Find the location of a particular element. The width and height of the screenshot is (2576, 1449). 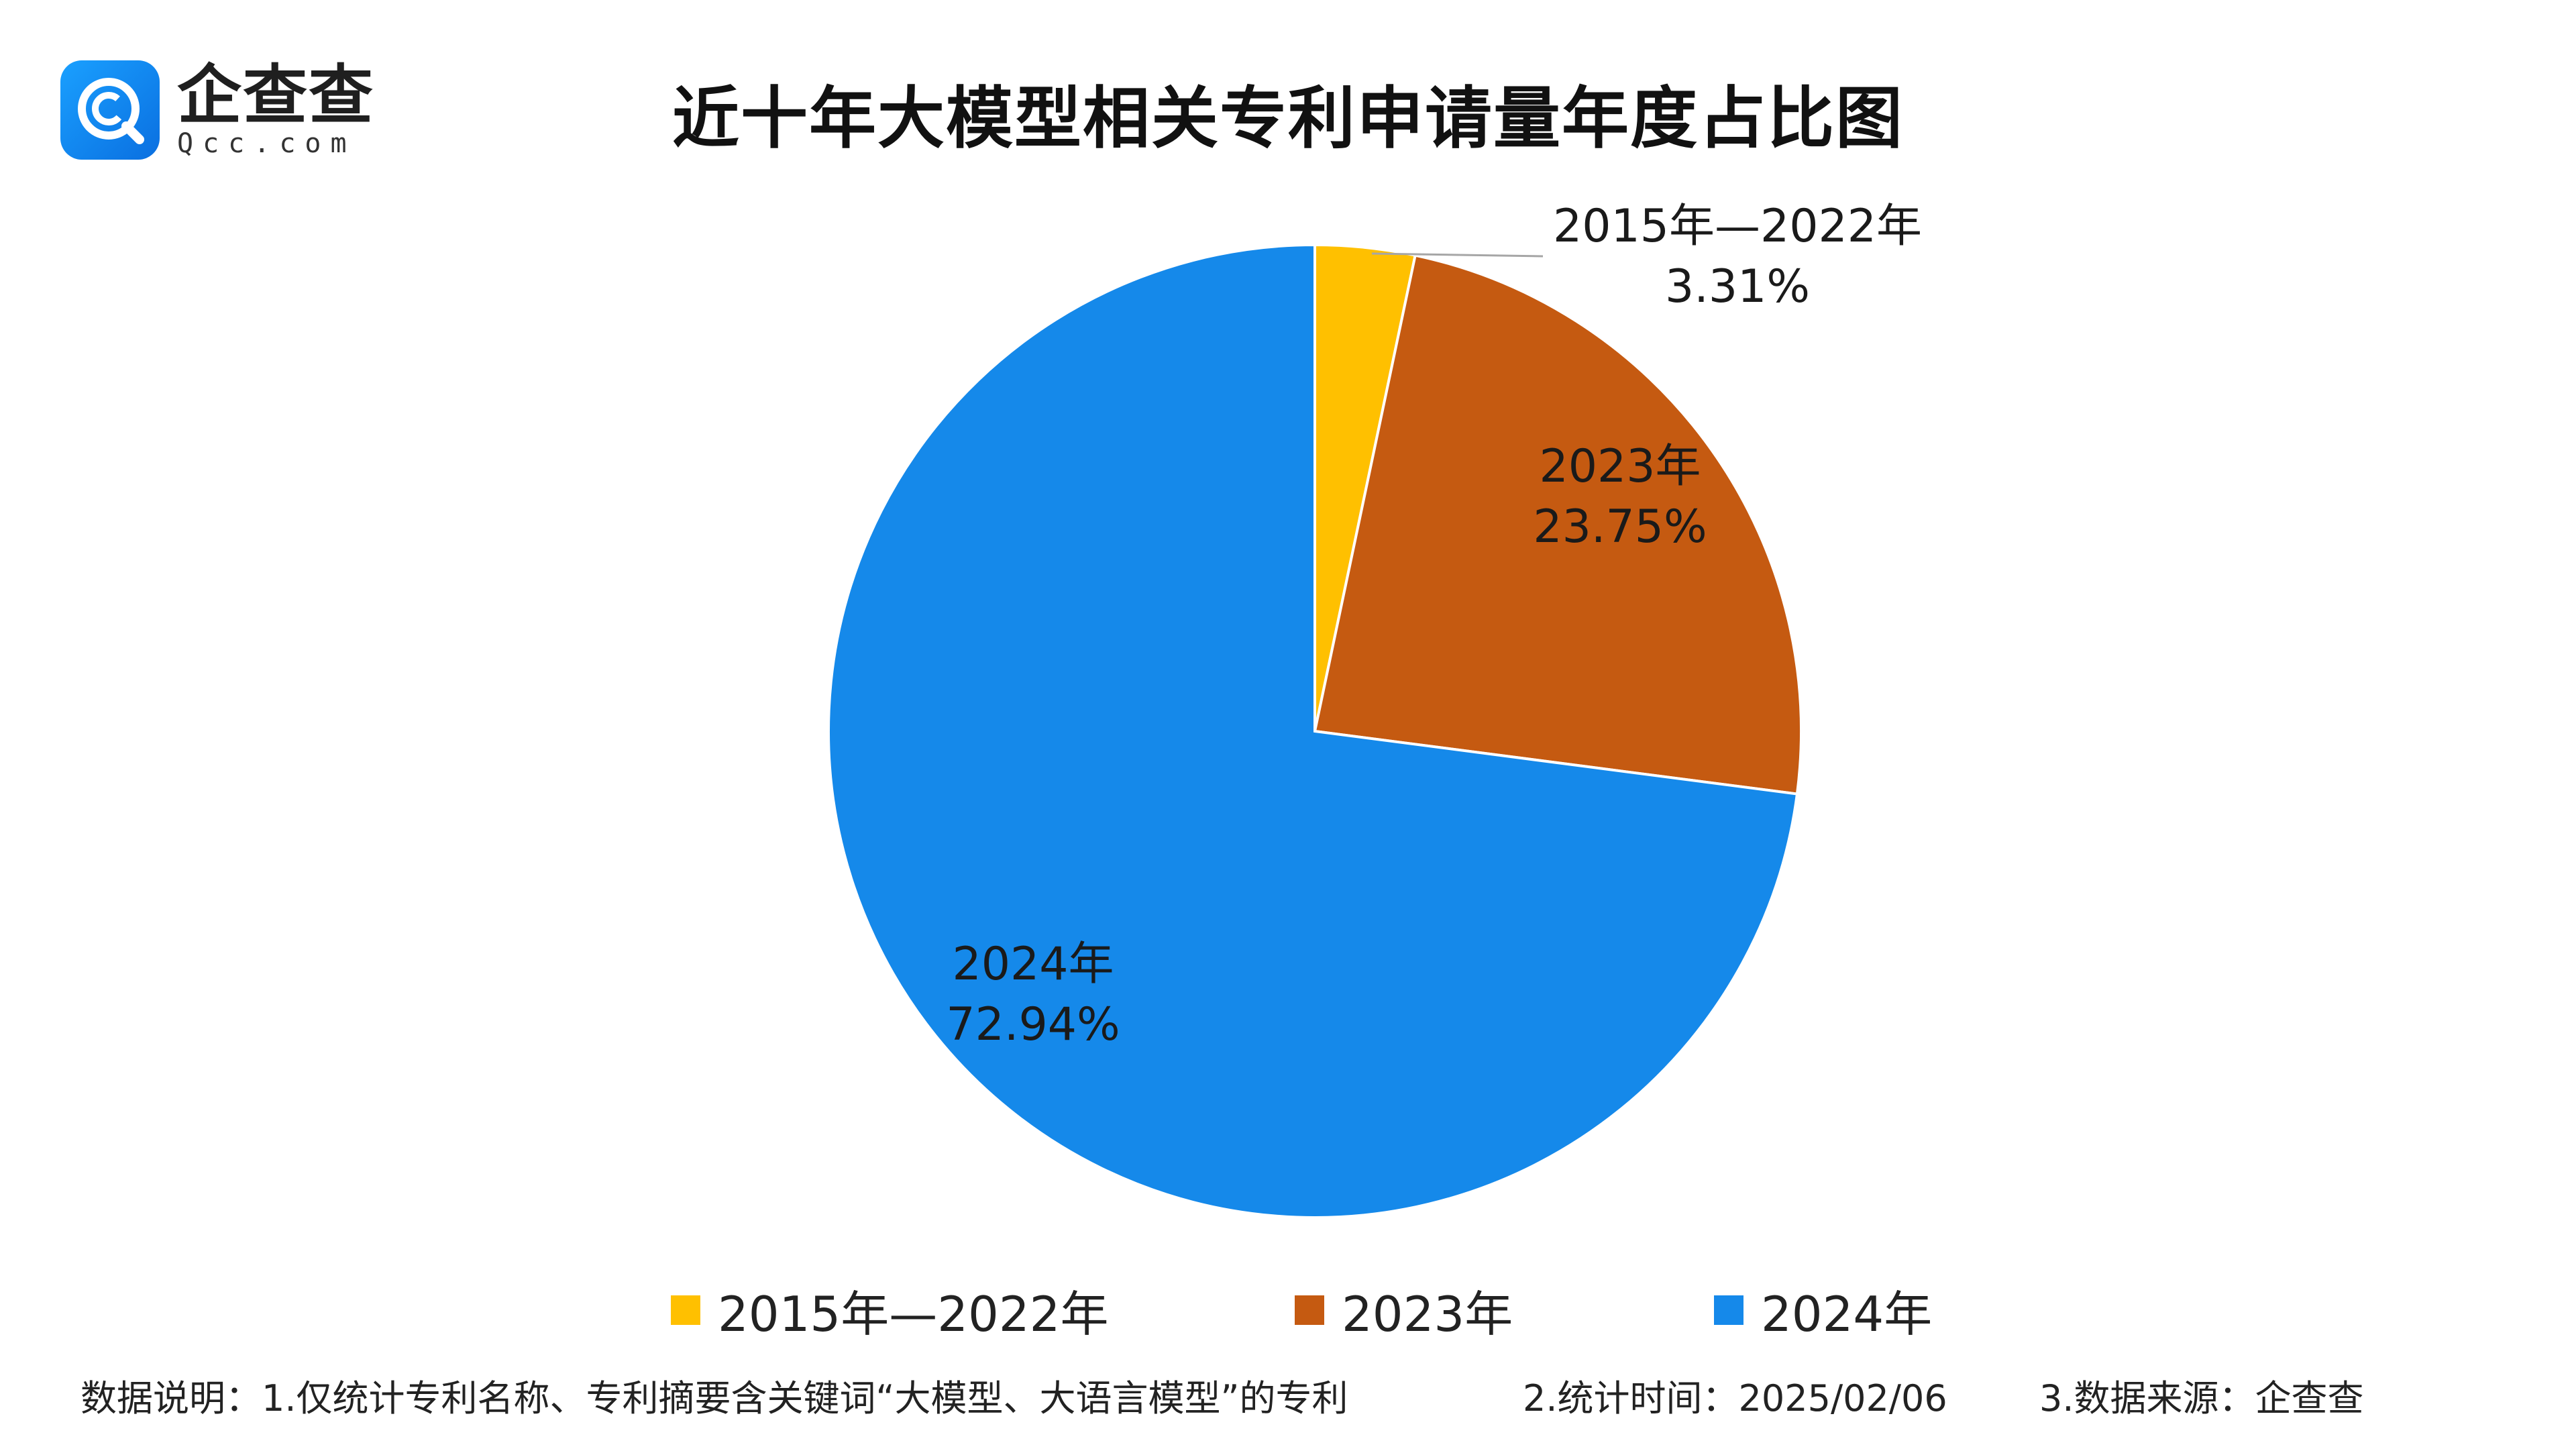

logo-domain: Qcc.com is located at coordinates (266, 143).